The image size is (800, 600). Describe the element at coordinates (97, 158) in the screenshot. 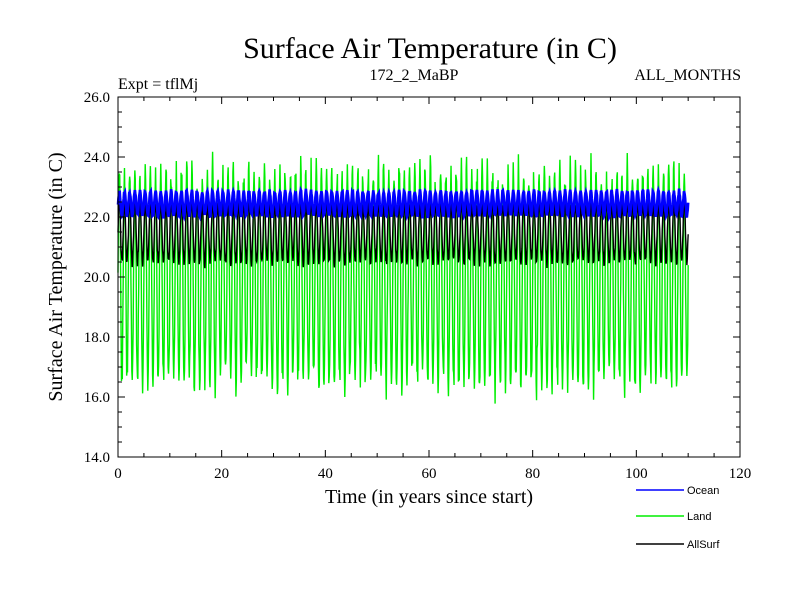

I see `y-tick-label: 24.0` at that location.